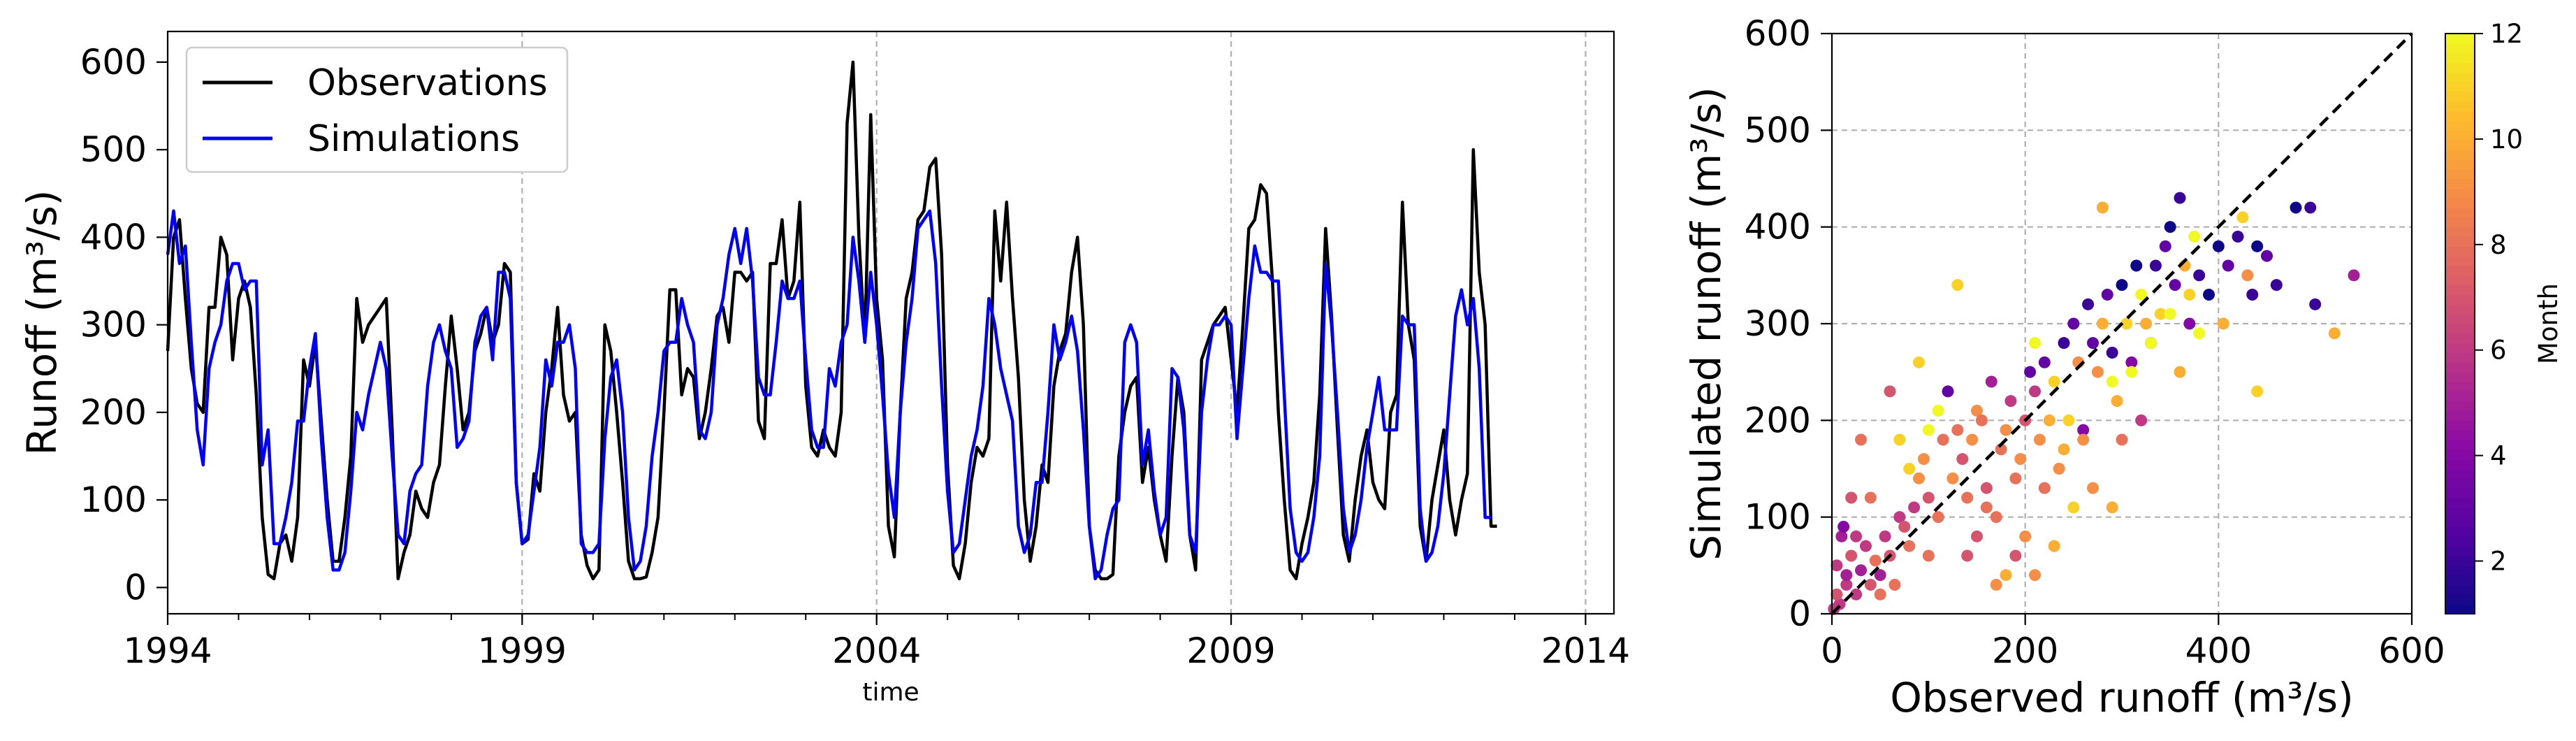  What do you see at coordinates (42, 323) in the screenshot?
I see `y-axis-label: Runoff (m³/s)` at bounding box center [42, 323].